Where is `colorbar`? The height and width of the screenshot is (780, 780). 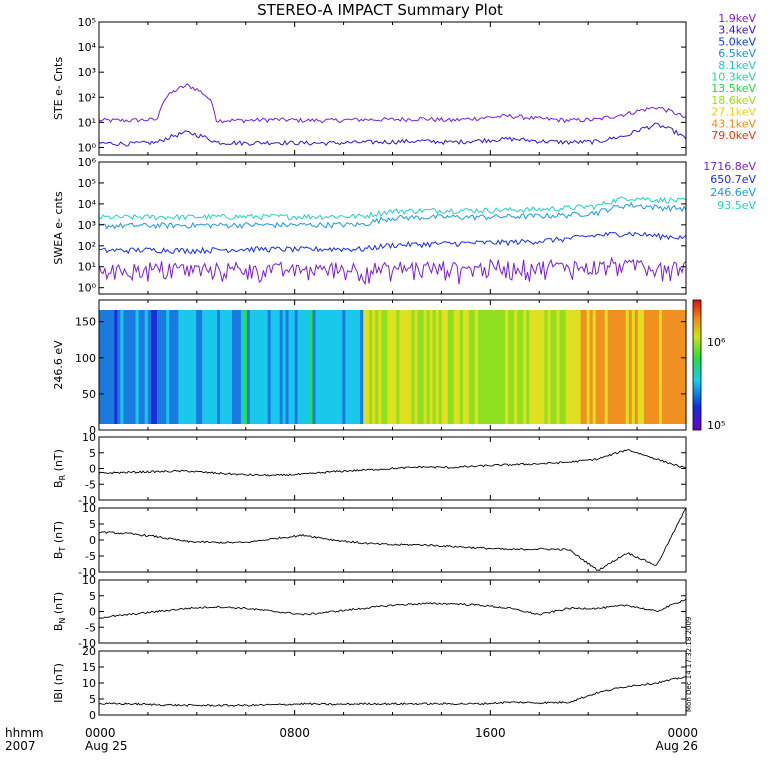
colorbar is located at coordinates (697, 365).